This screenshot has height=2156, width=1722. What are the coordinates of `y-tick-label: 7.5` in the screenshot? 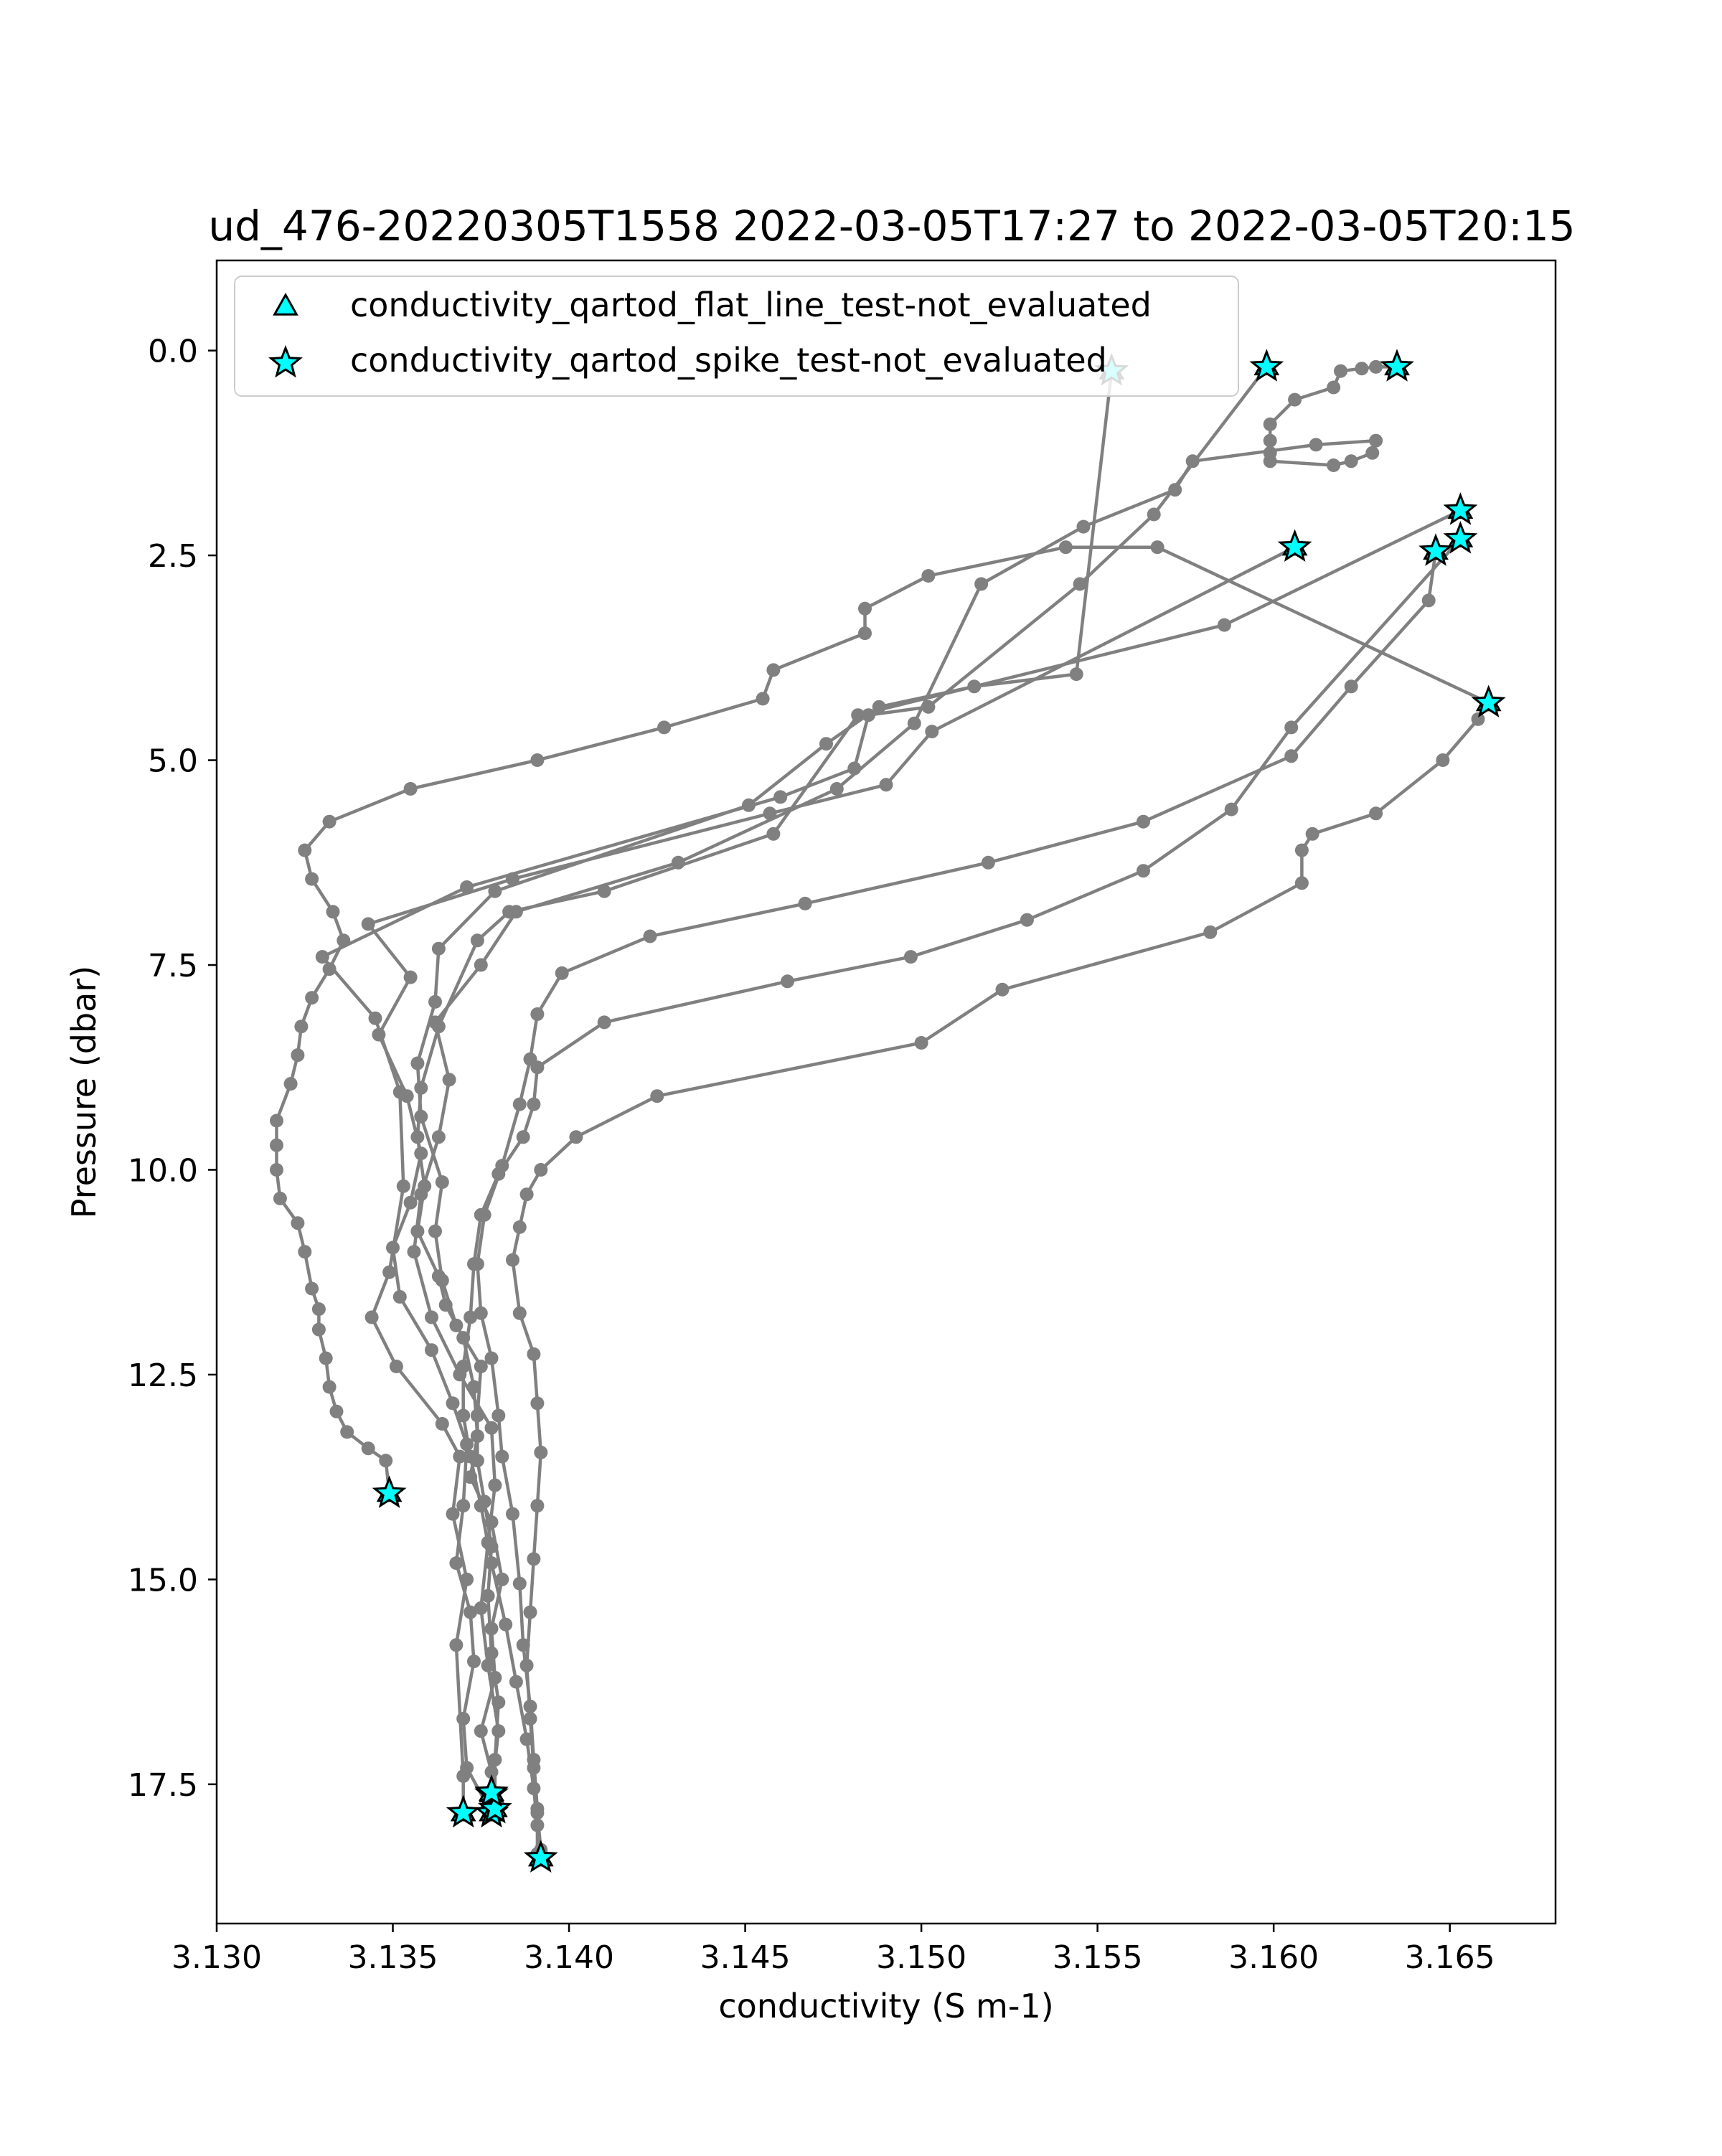 It's located at (173, 966).